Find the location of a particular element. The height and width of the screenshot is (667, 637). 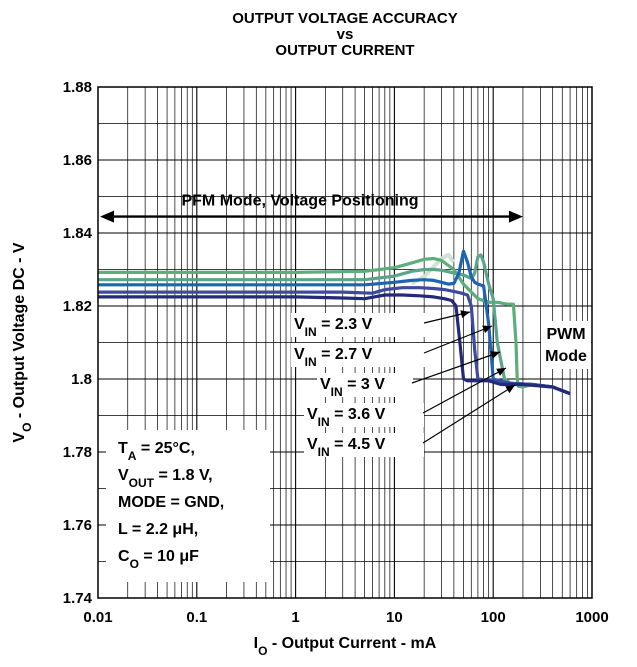

pfm-arrow-head-right is located at coordinates (515, 216).